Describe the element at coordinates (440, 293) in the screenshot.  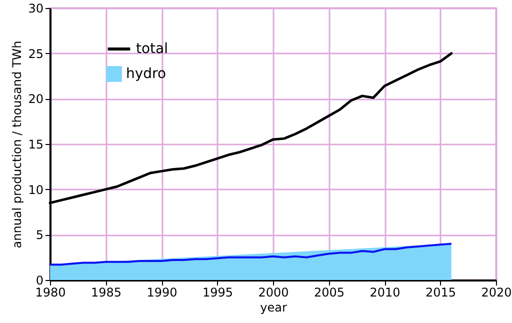
I see `x-tick-label: 2015` at that location.